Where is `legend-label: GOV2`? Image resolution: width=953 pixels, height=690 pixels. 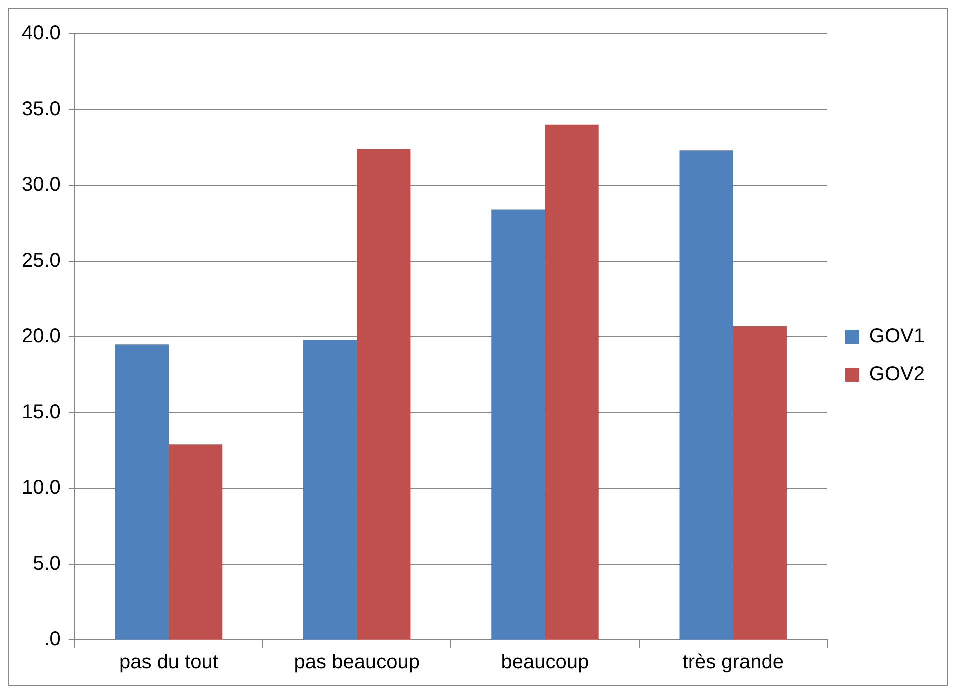 legend-label: GOV2 is located at coordinates (897, 375).